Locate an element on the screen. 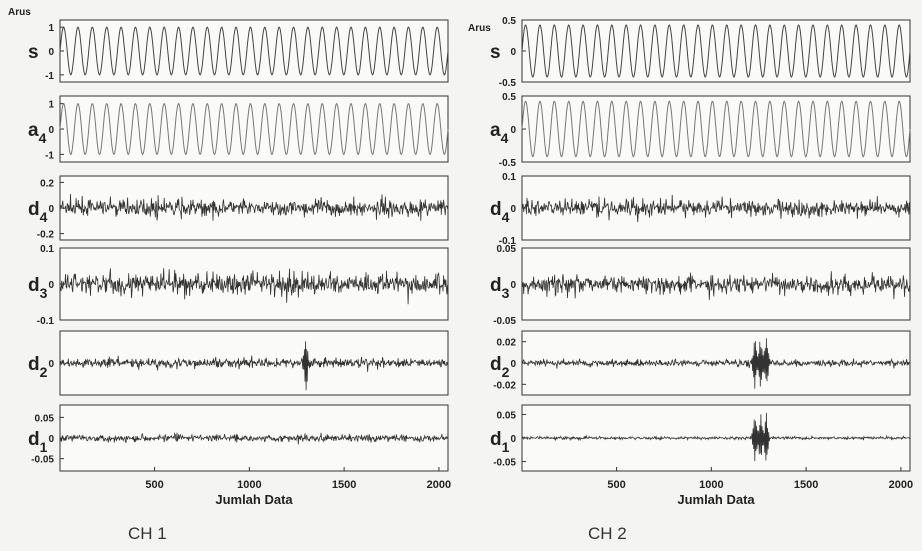 The width and height of the screenshot is (922, 551). y-tick-label: -0.2 is located at coordinates (46, 235).